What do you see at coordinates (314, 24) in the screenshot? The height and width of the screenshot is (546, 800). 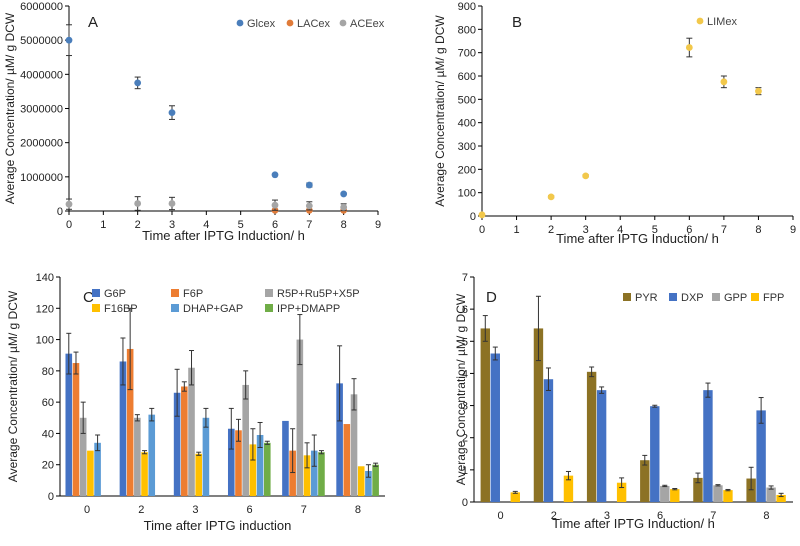 I see `legend-label: LACex` at bounding box center [314, 24].